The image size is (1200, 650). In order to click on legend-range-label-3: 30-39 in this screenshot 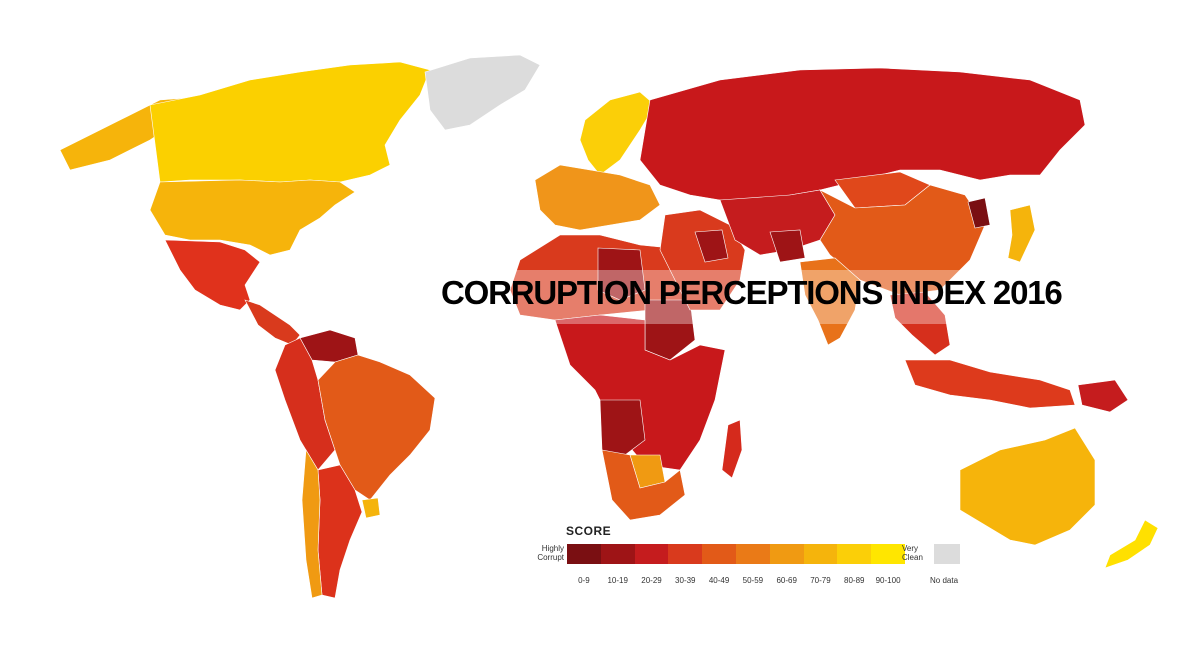, I will do `click(685, 580)`.